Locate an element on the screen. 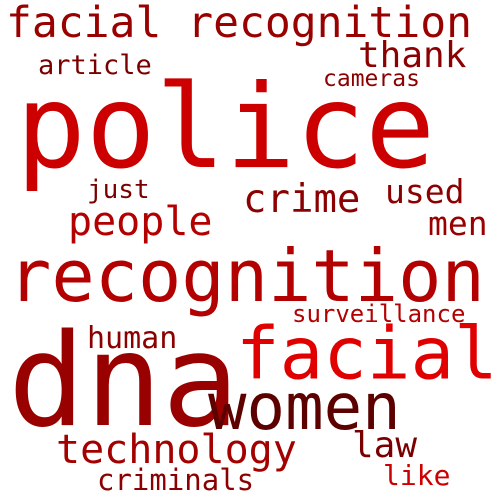 The height and width of the screenshot is (500, 500). word-facial-recognition: facial recognition is located at coordinates (239, 24).